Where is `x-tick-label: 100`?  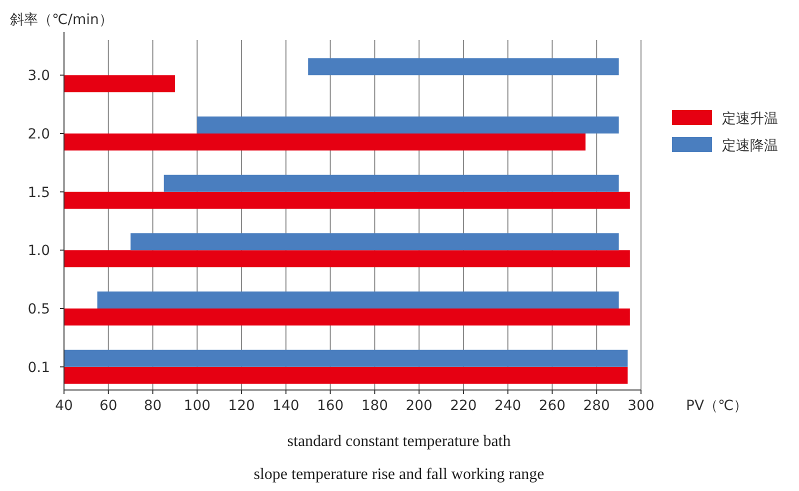 x-tick-label: 100 is located at coordinates (197, 406).